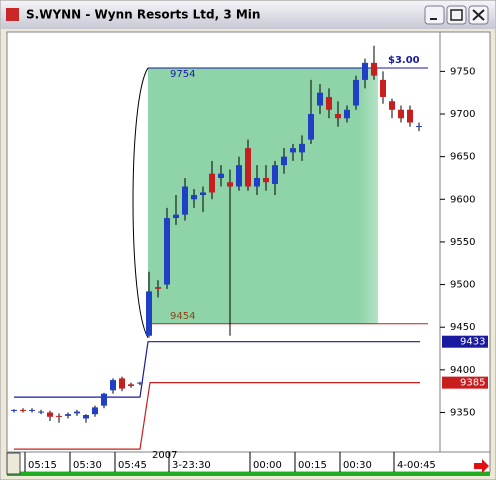  Describe the element at coordinates (462, 242) in the screenshot. I see `y-tick-label: 9550` at that location.